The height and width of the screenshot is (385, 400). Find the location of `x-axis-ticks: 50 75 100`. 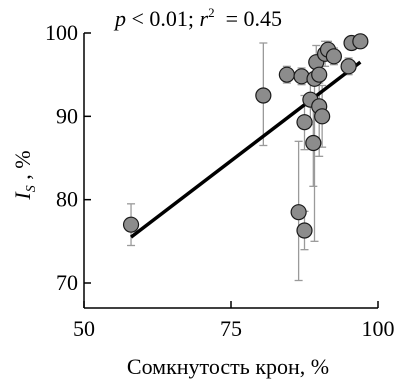

x-axis-ticks: 50 75 100 is located at coordinates (234, 321).